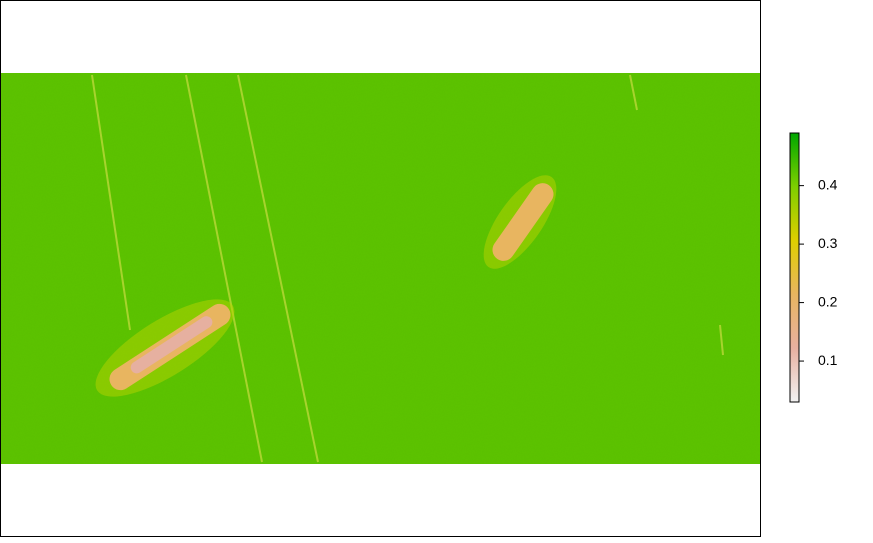 Image resolution: width=873 pixels, height=543 pixels. I want to click on colorbar-tick-label: 0.1, so click(828, 360).